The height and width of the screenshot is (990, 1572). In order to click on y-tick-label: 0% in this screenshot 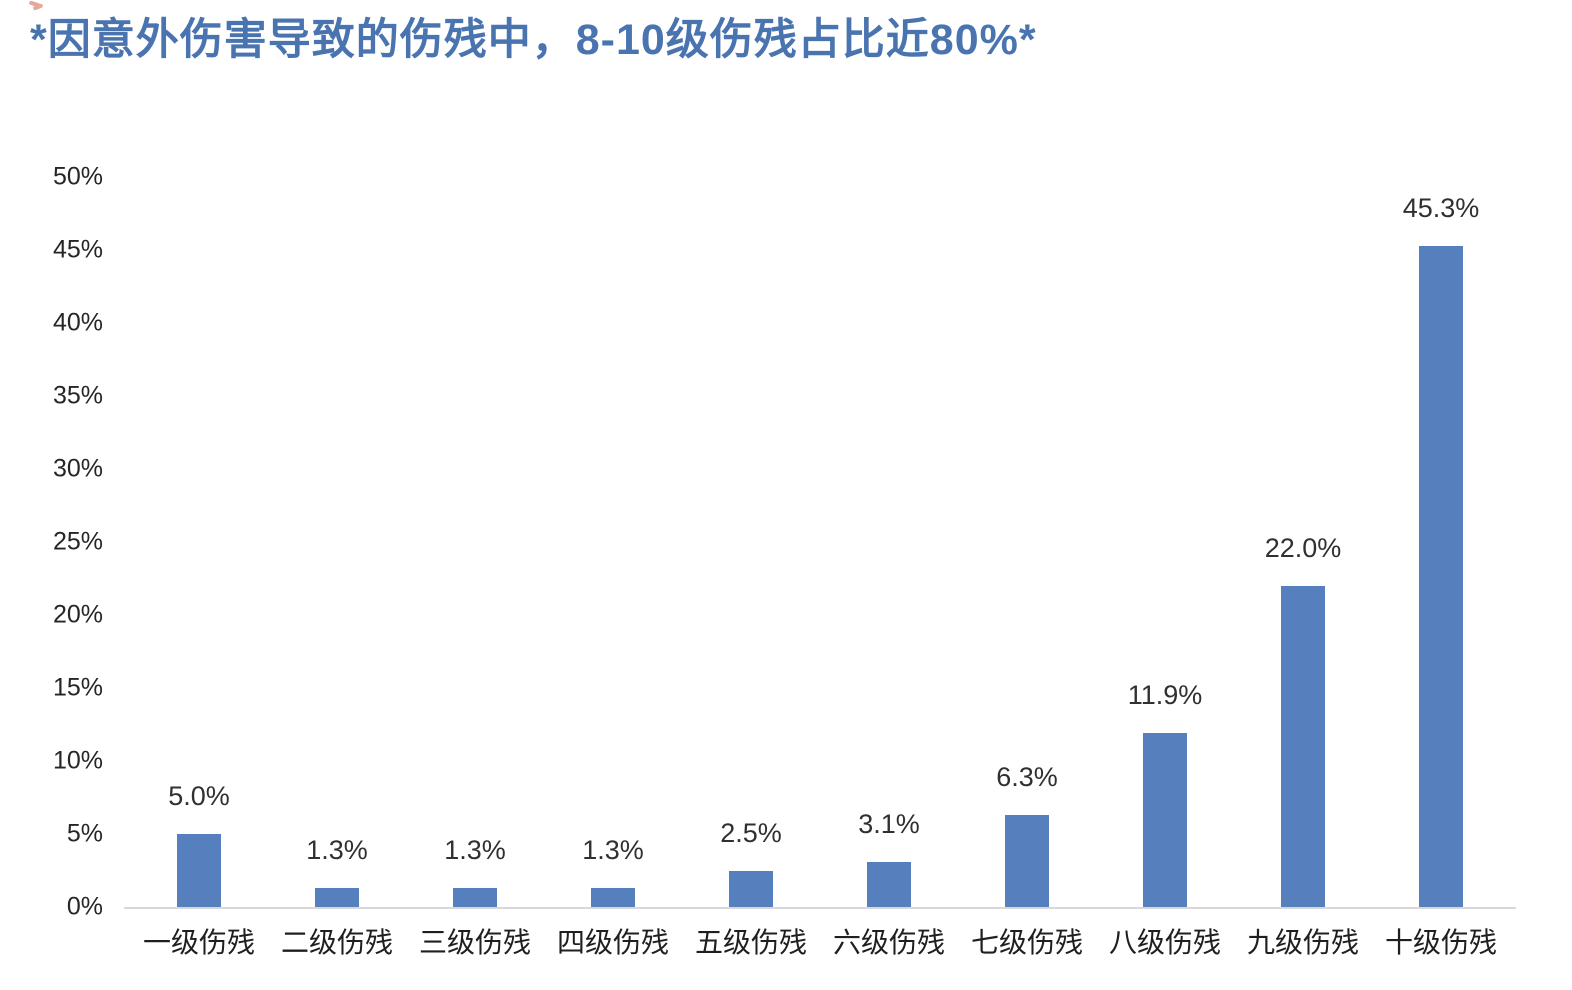, I will do `click(84, 906)`.